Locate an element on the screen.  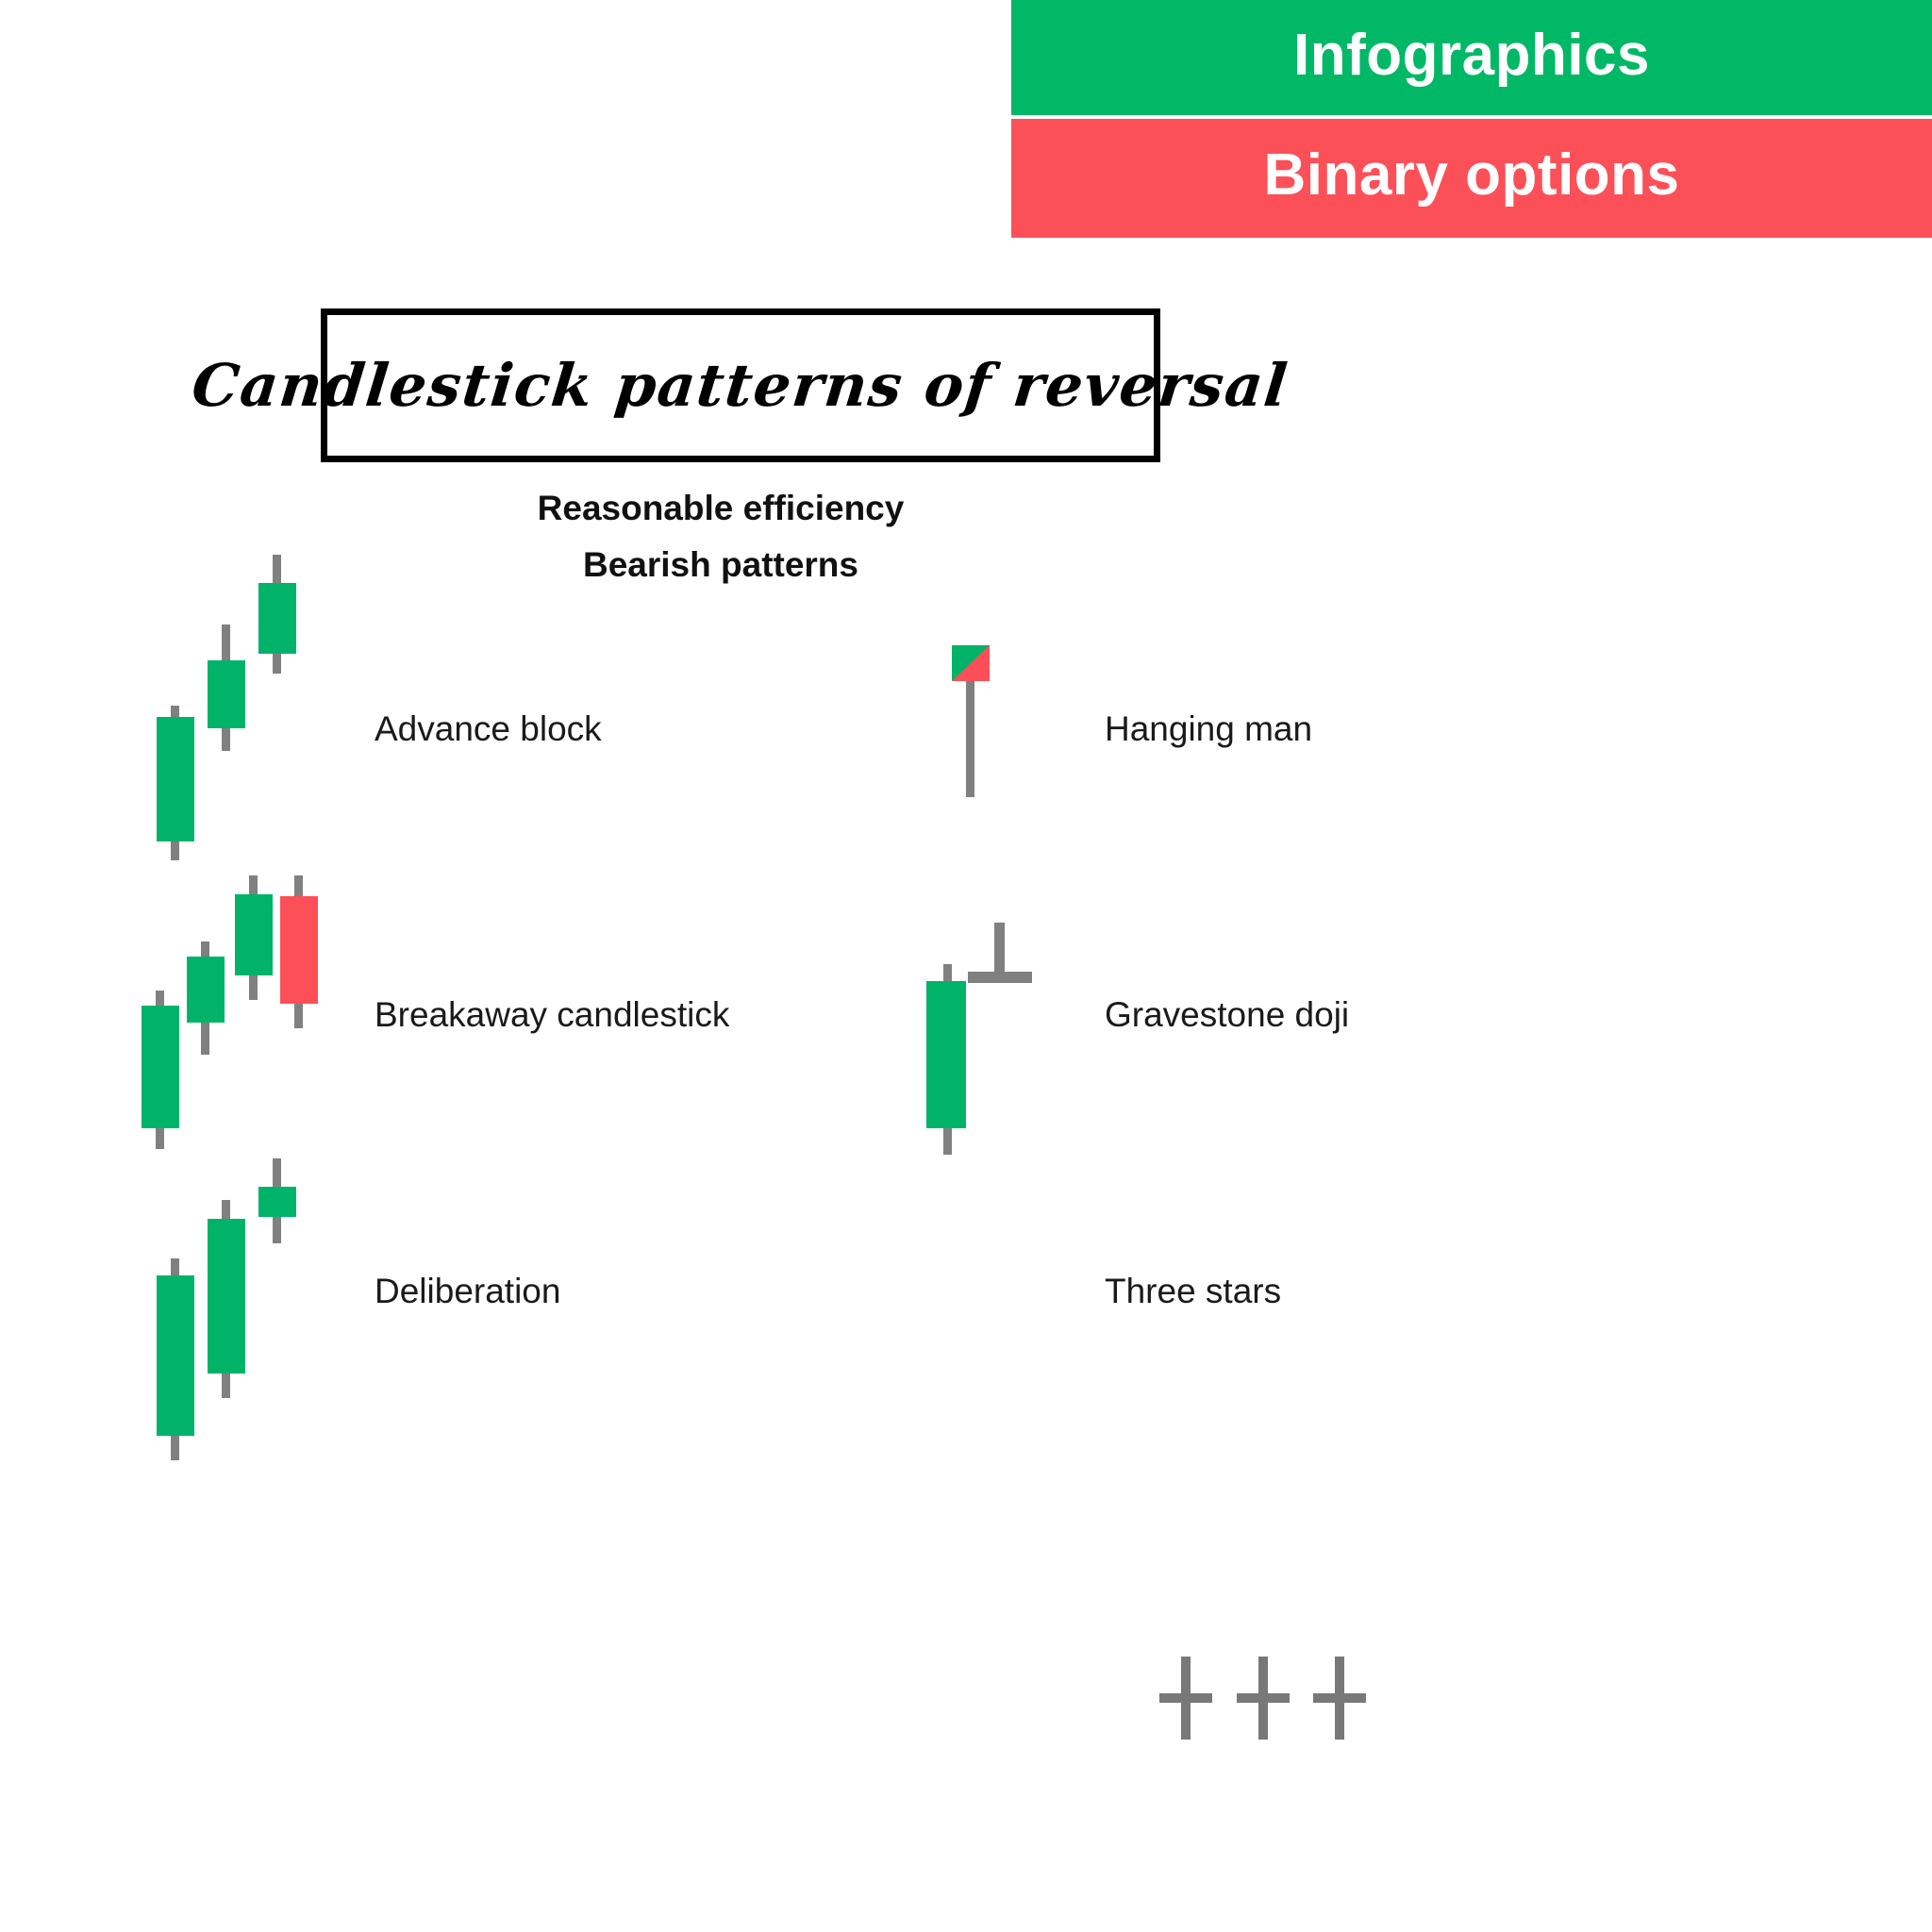
pattern-label-breakaway-candlestick: Breakaway candlestick is located at coordinates (552, 1015).